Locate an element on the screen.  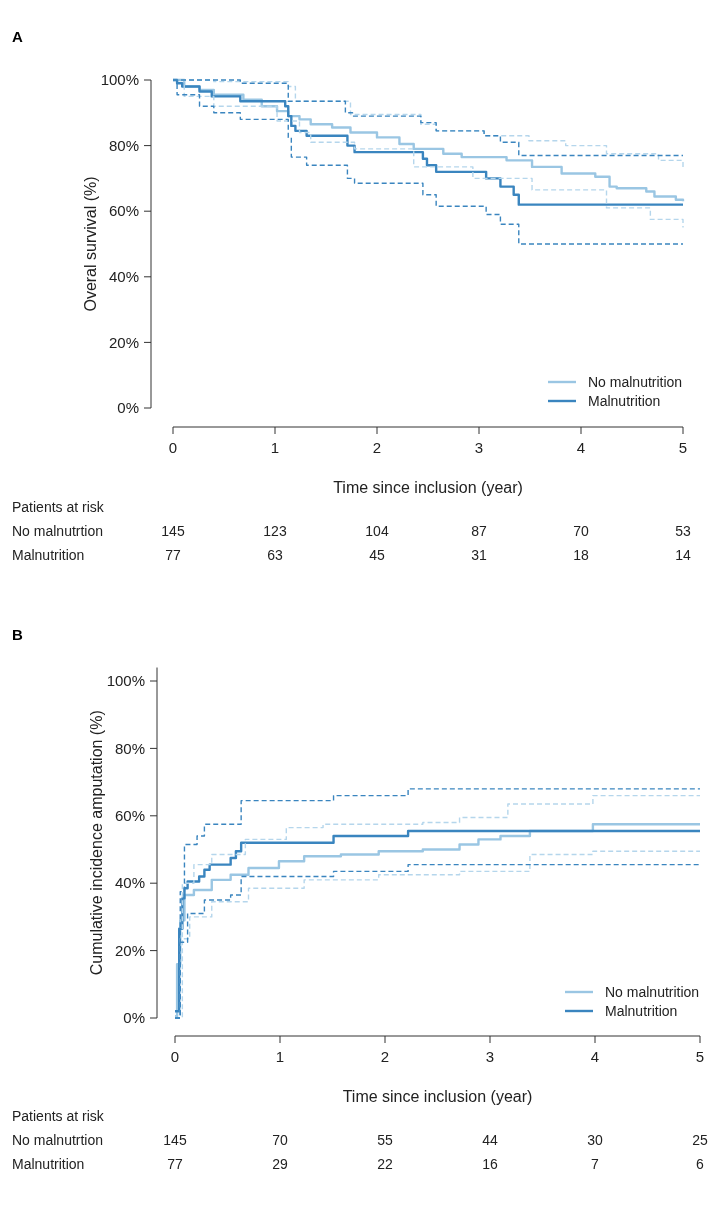
text: 29 is located at coordinates (280, 1164).